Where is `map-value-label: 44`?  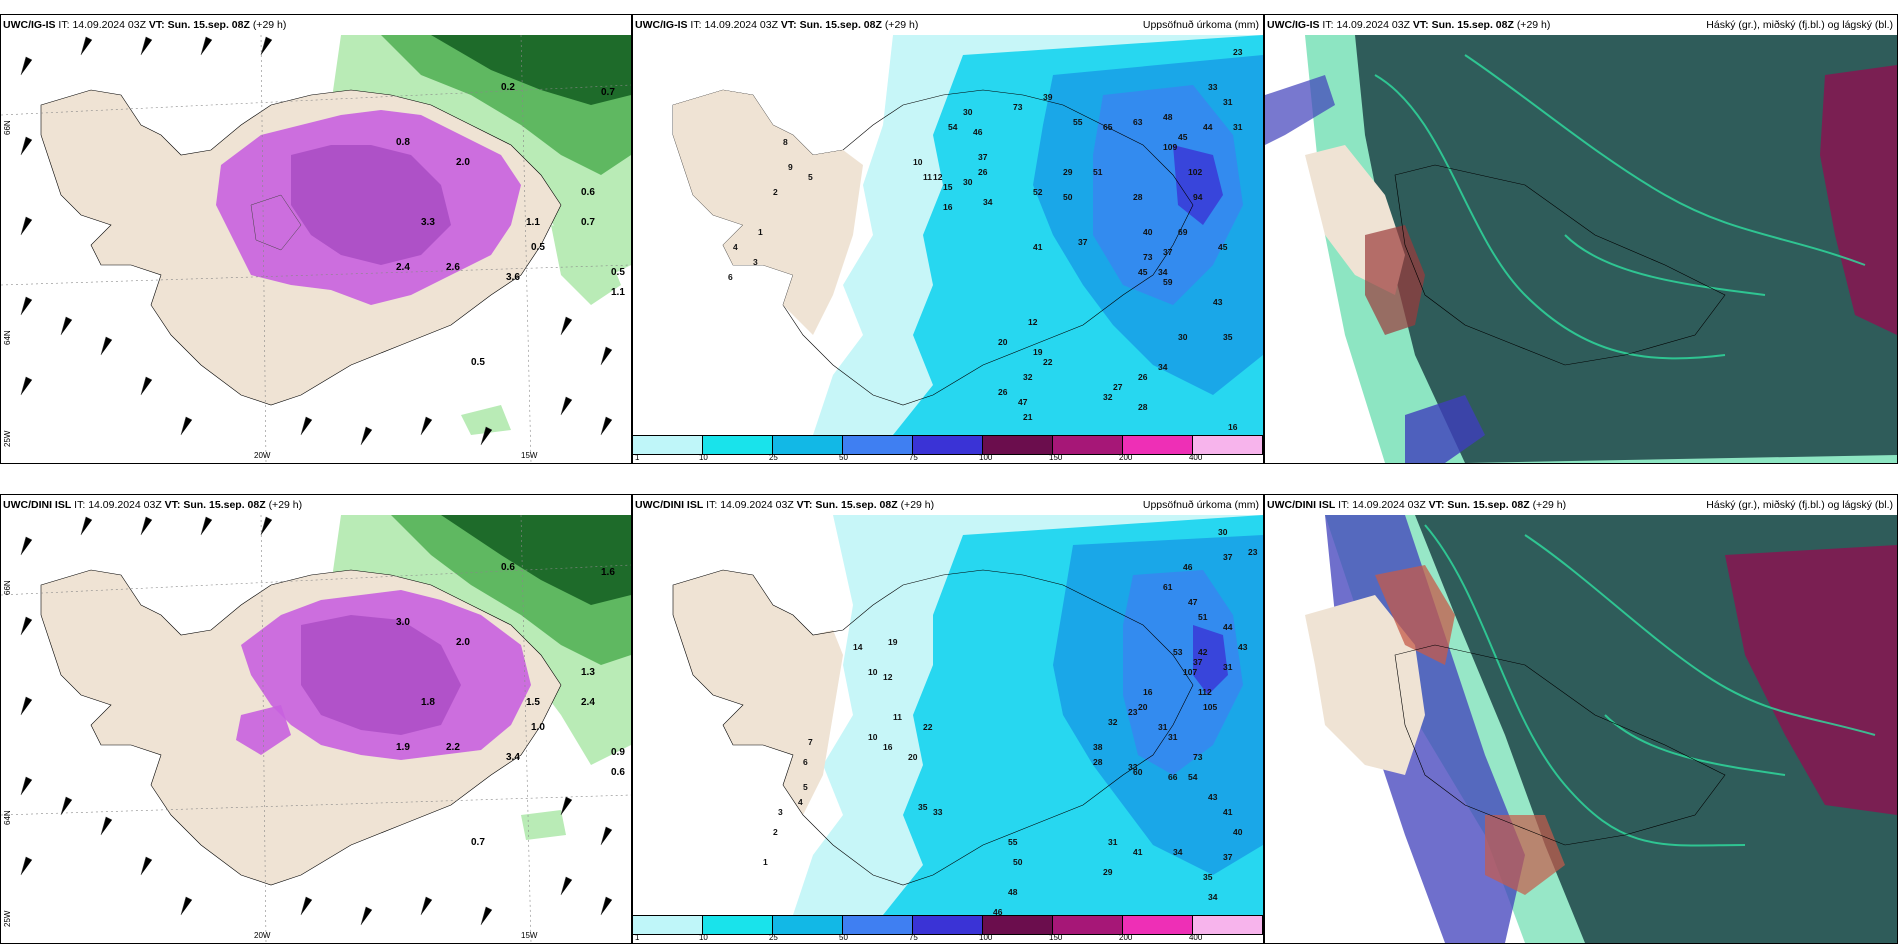
map-value-label: 44 is located at coordinates (1208, 127).